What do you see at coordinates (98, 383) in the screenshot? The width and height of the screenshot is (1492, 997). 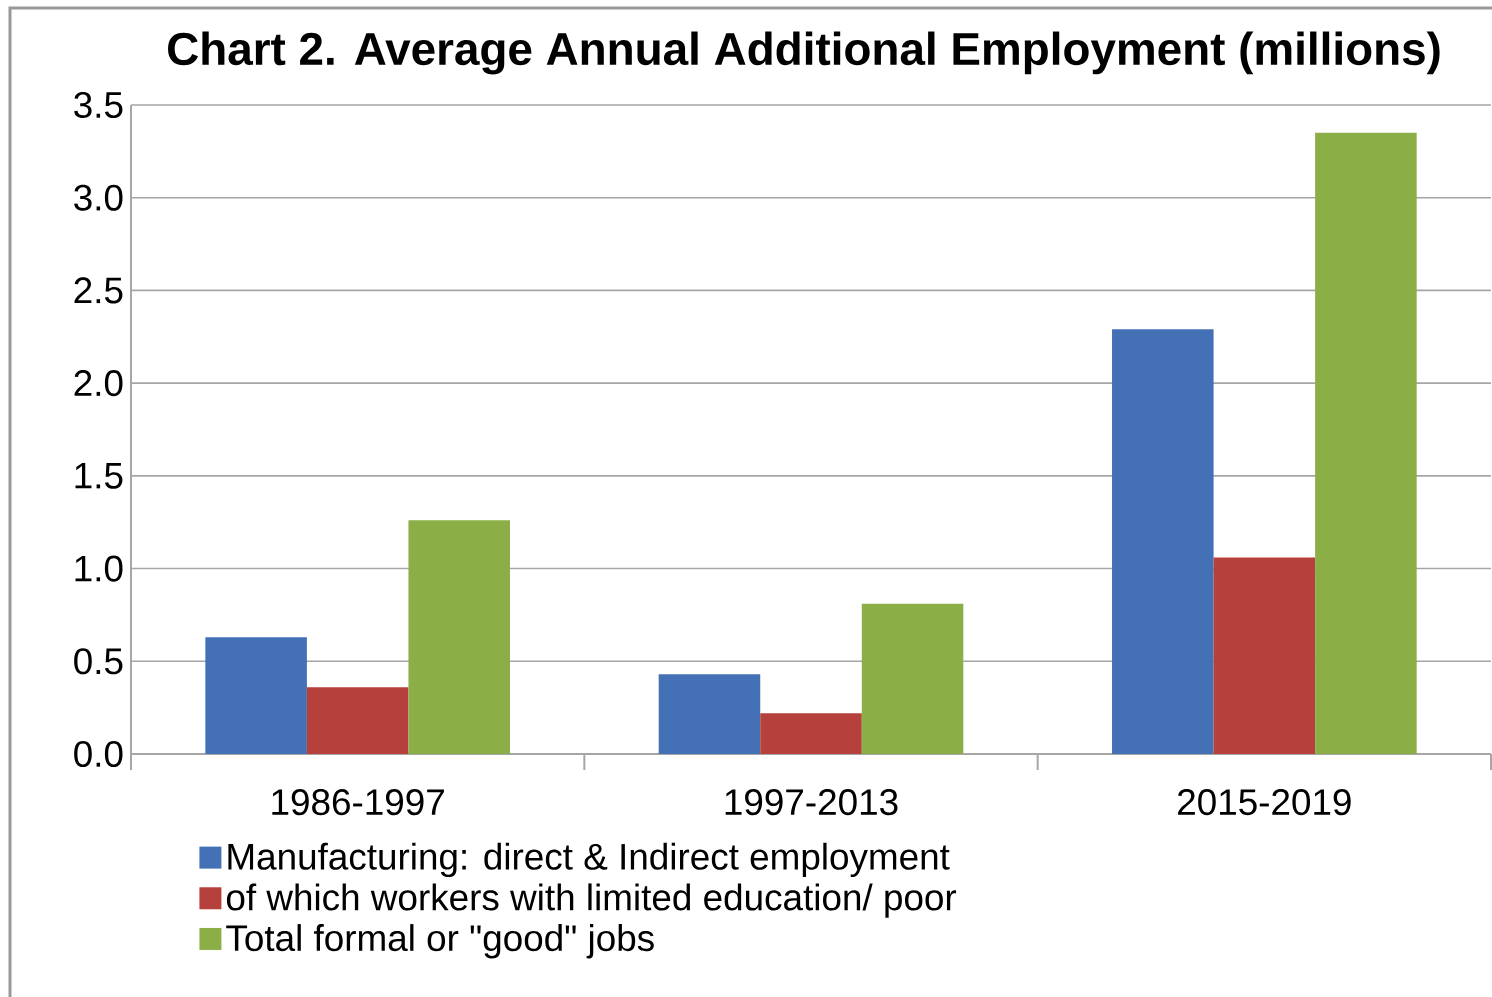 I see `y-tick-label: 2.0` at bounding box center [98, 383].